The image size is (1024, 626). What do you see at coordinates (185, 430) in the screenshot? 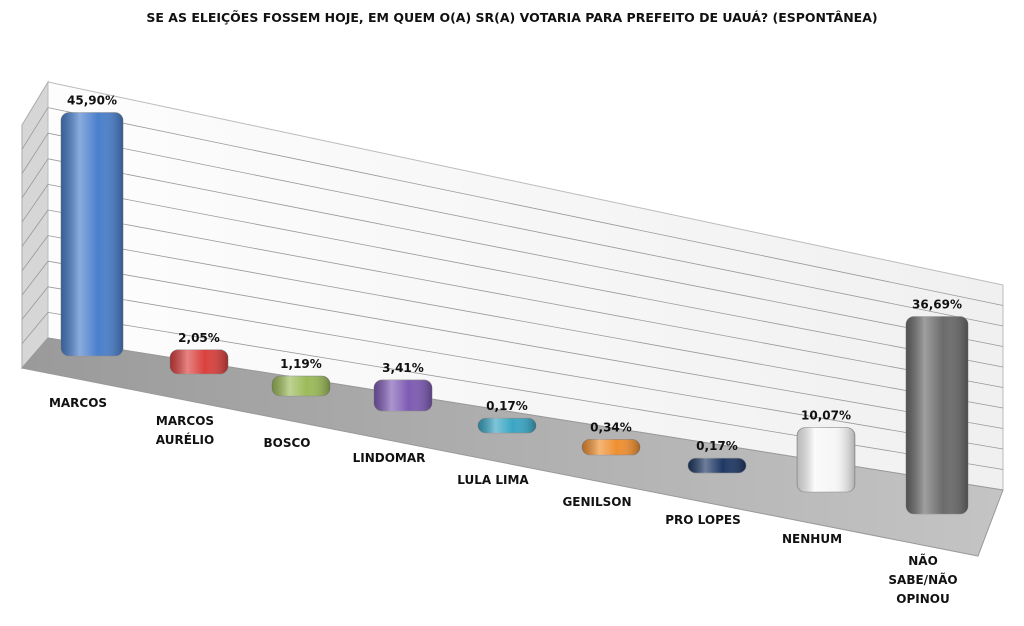
I see `category-label: MARCOS AURÉLIO` at bounding box center [185, 430].